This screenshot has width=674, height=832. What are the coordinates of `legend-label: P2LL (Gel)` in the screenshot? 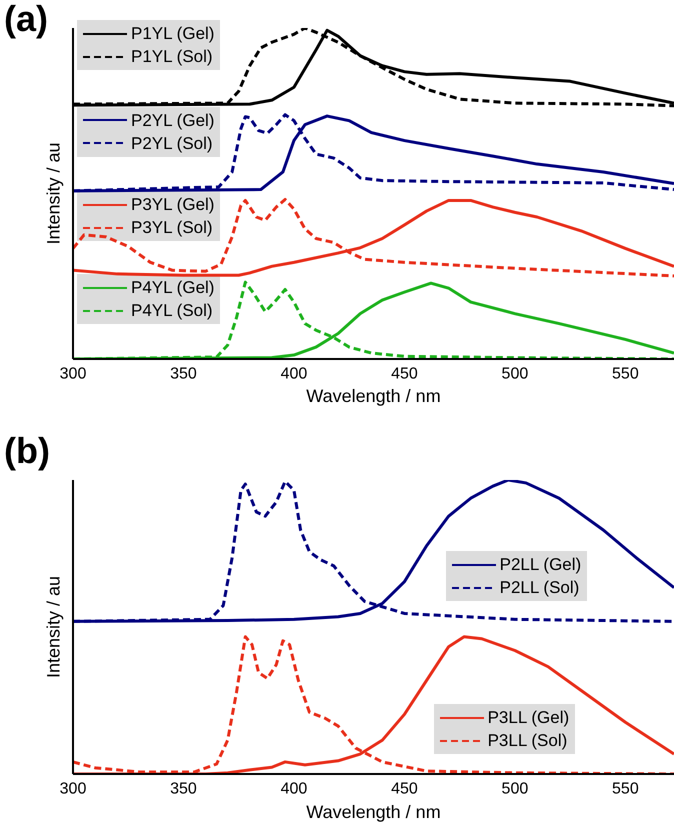 It's located at (541, 565).